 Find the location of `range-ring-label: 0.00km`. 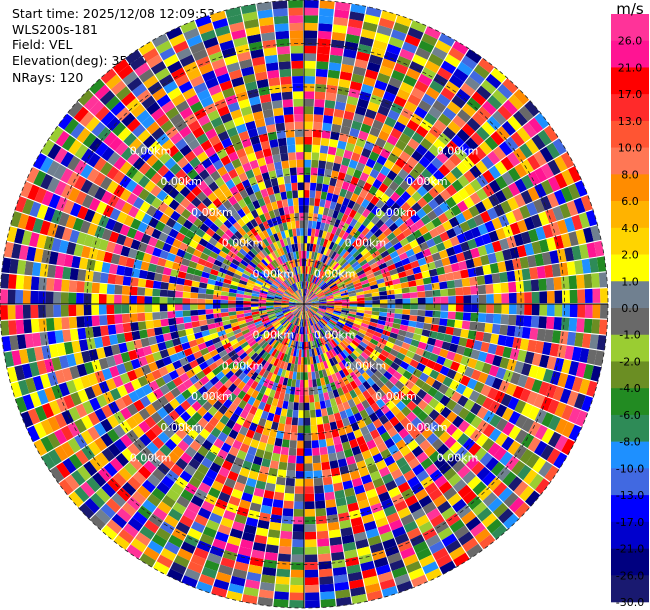

range-ring-label: 0.00km is located at coordinates (181, 427).